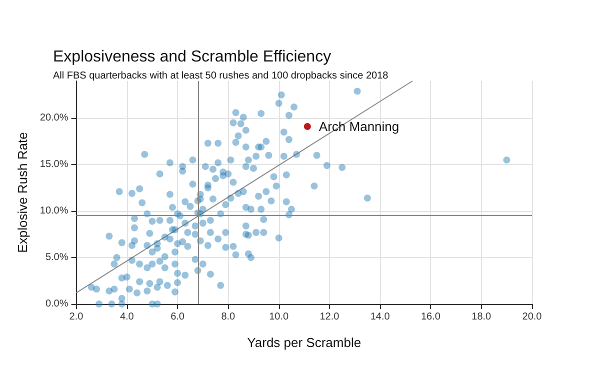  I want to click on y-tick-label: 10.0%, so click(54, 211).